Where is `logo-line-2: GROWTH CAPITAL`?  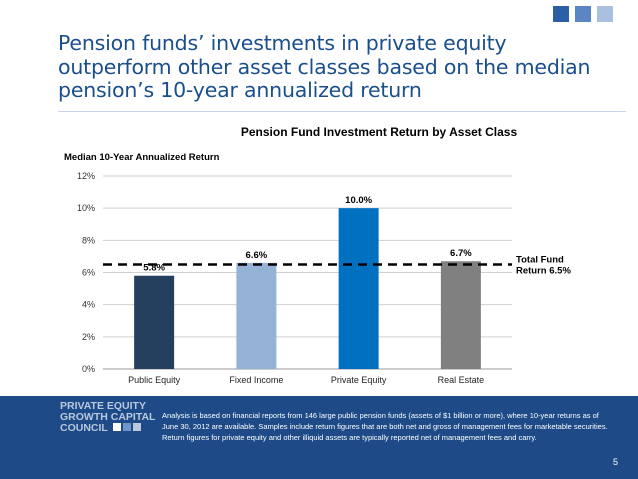 logo-line-2: GROWTH CAPITAL is located at coordinates (108, 417).